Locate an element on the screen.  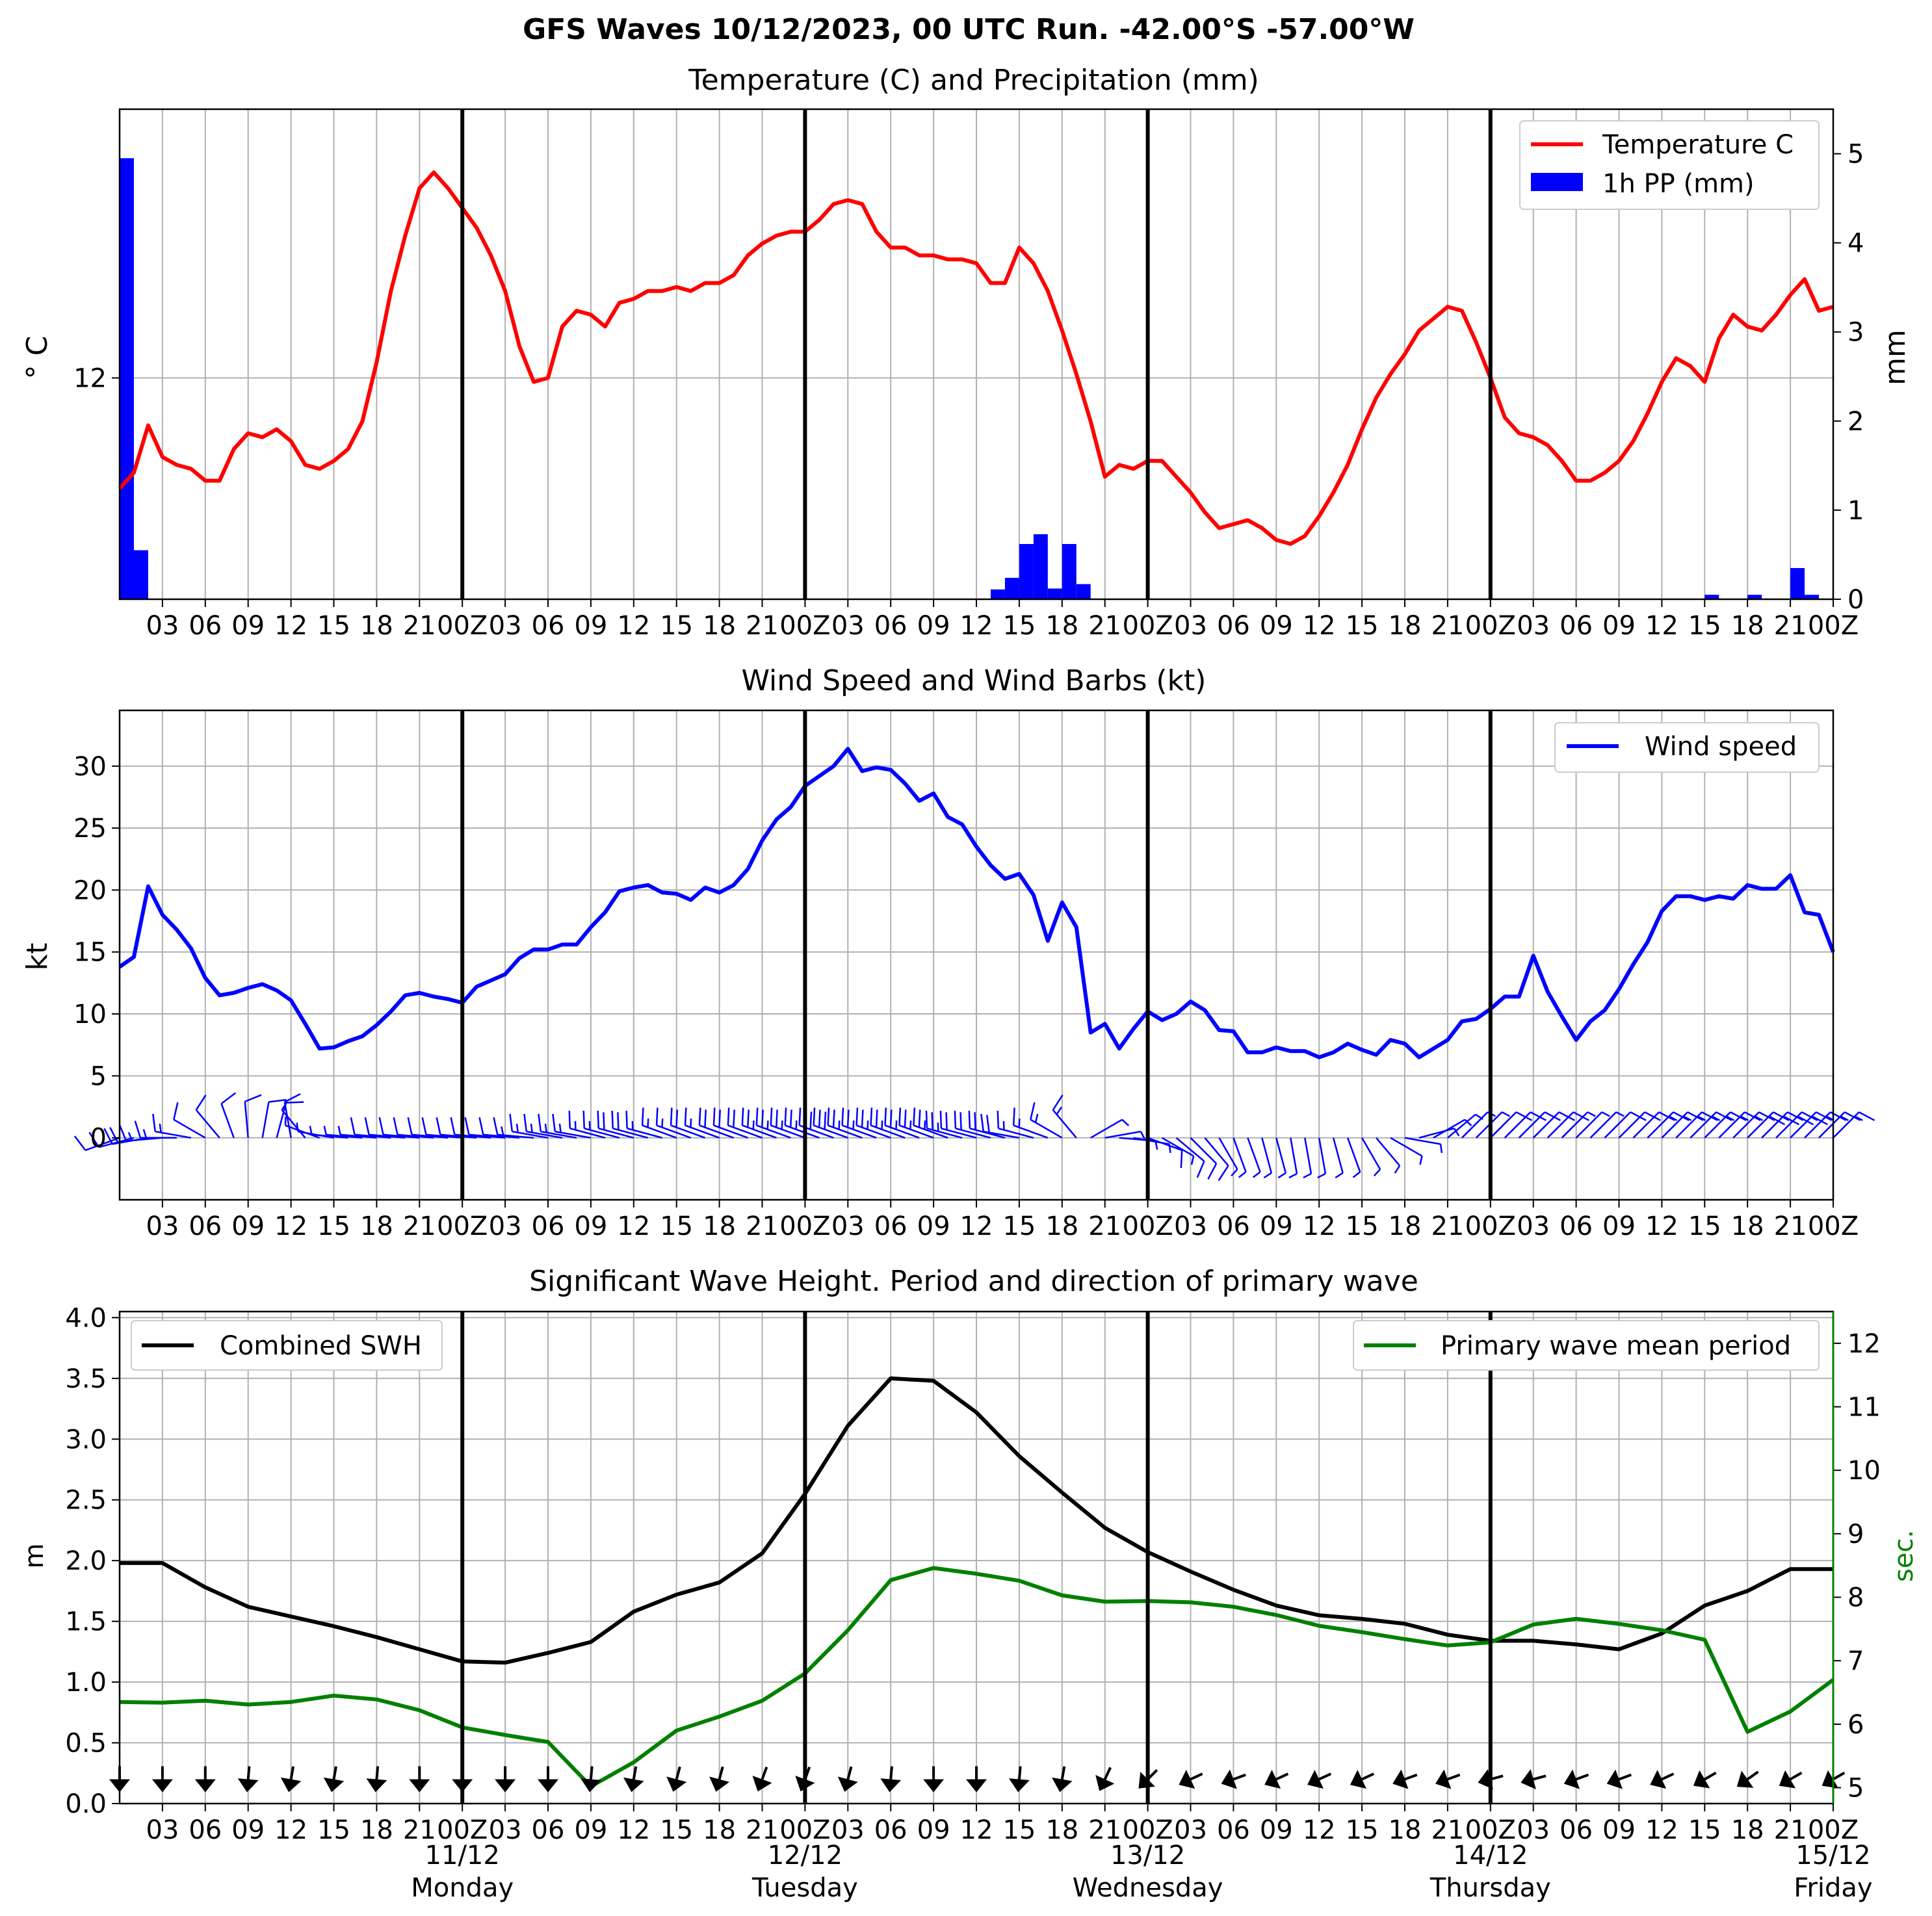
y-tick-label: 1.5 is located at coordinates (86, 1622).